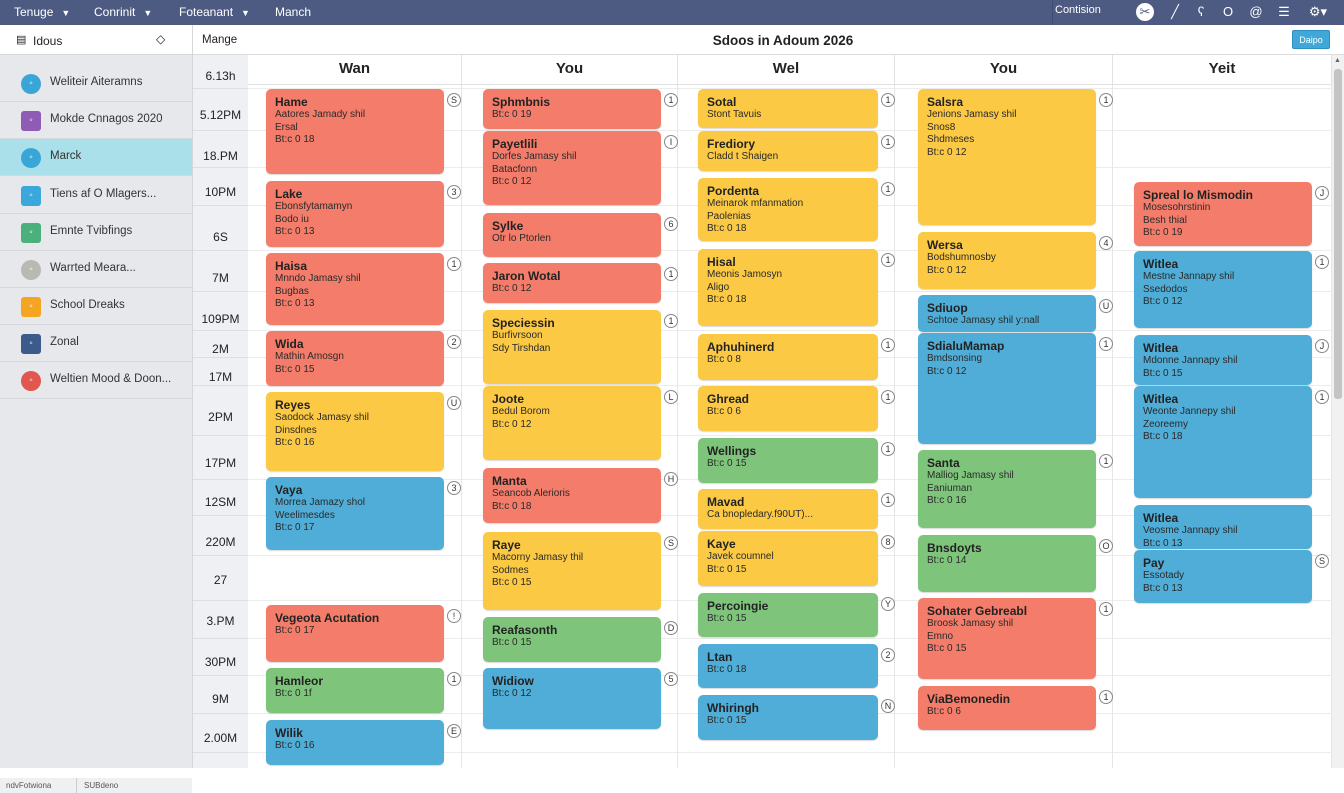  What do you see at coordinates (671, 224) in the screenshot?
I see `event-badge-icon: 6` at bounding box center [671, 224].